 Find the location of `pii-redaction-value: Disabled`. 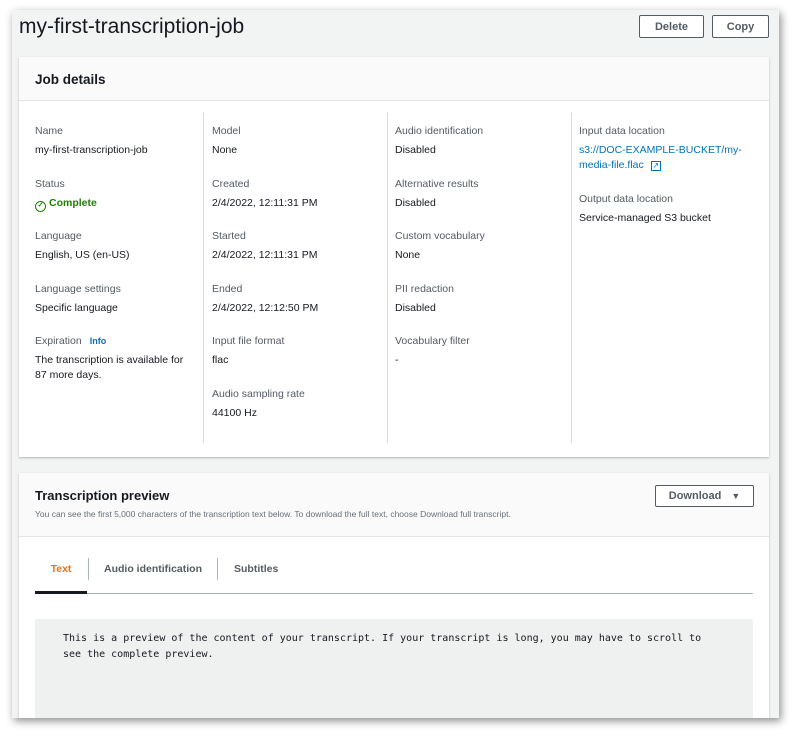

pii-redaction-value: Disabled is located at coordinates (415, 308).